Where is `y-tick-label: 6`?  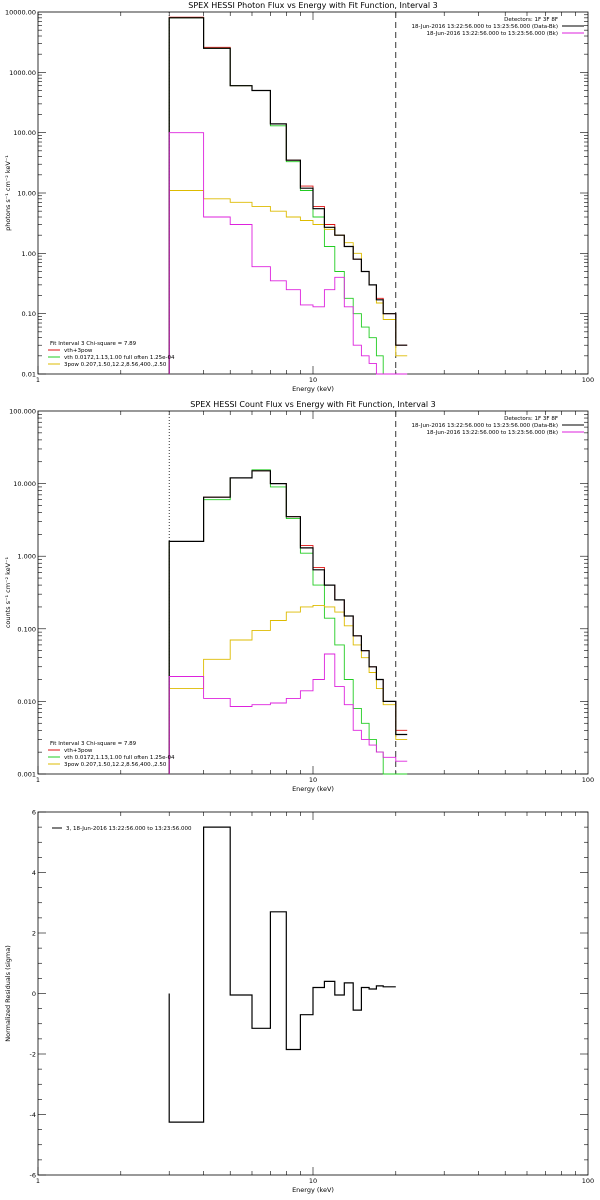
y-tick-label: 6 is located at coordinates (34, 813).